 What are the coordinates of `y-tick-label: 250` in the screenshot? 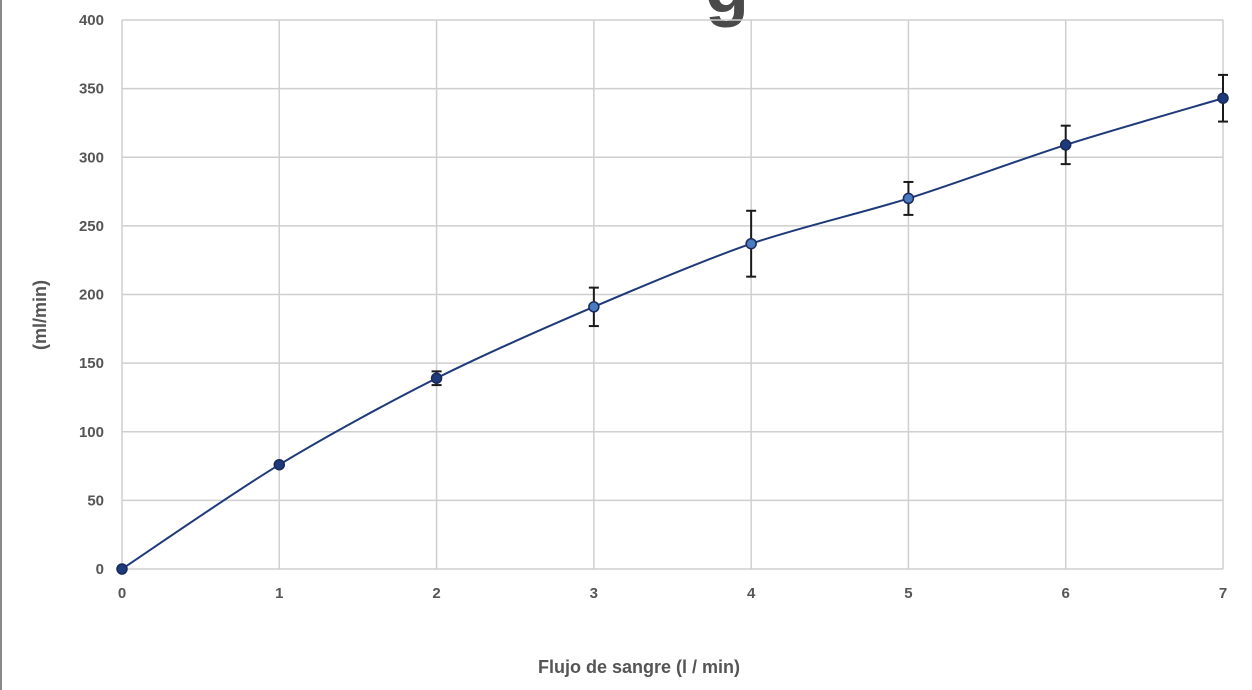 It's located at (91, 226).